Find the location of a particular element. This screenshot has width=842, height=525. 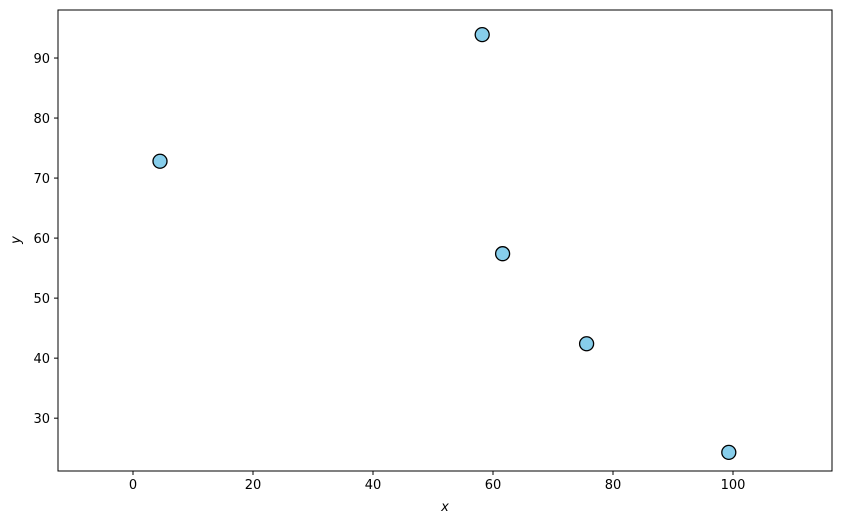

x-tick-label: 80 is located at coordinates (613, 485).